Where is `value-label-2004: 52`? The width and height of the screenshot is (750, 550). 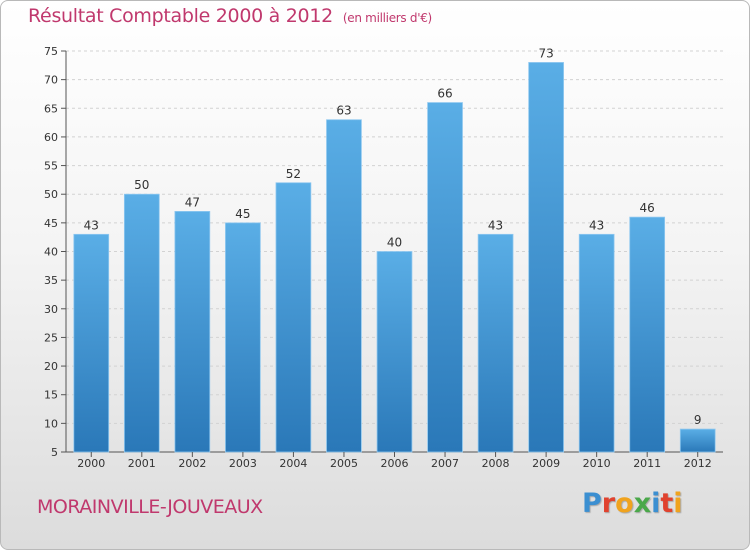 value-label-2004: 52 is located at coordinates (293, 174).